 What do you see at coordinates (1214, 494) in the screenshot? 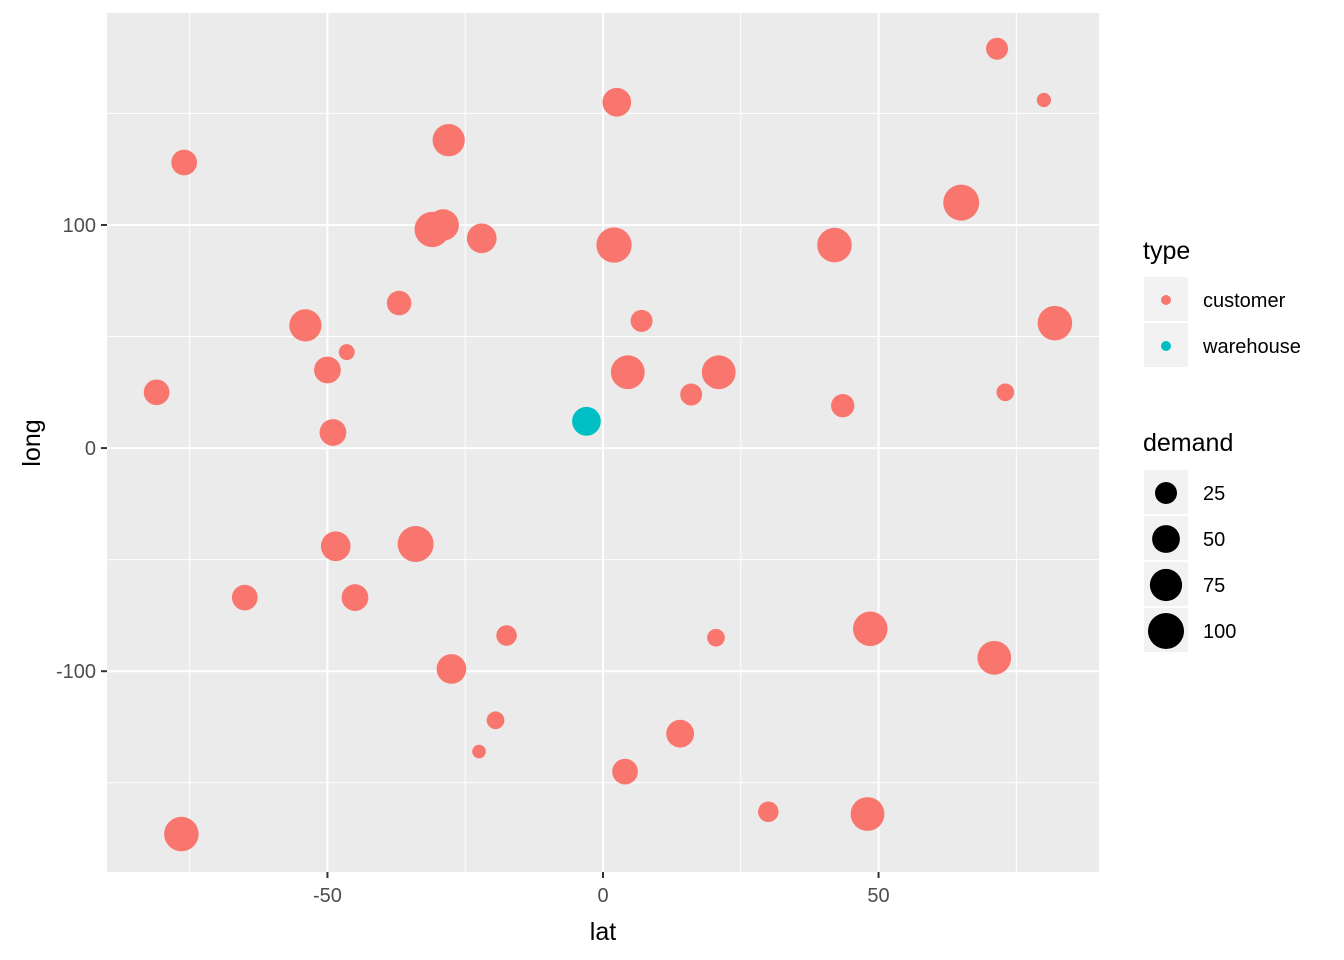
I see `legend-demand-label: 25` at bounding box center [1214, 494].